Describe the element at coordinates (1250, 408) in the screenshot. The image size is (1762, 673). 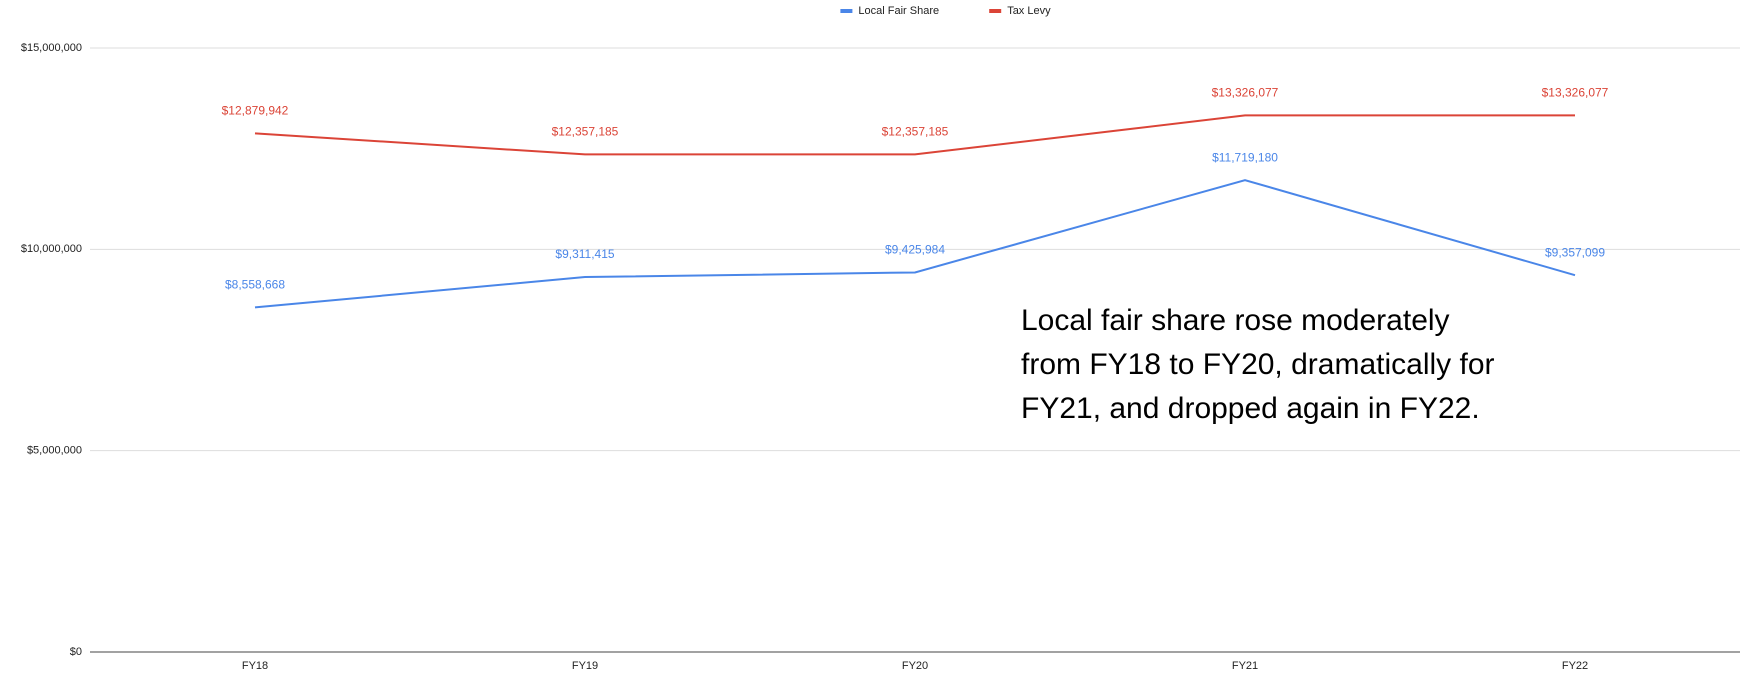
I see `annotation: FY21, and dropped again in FY22.` at that location.